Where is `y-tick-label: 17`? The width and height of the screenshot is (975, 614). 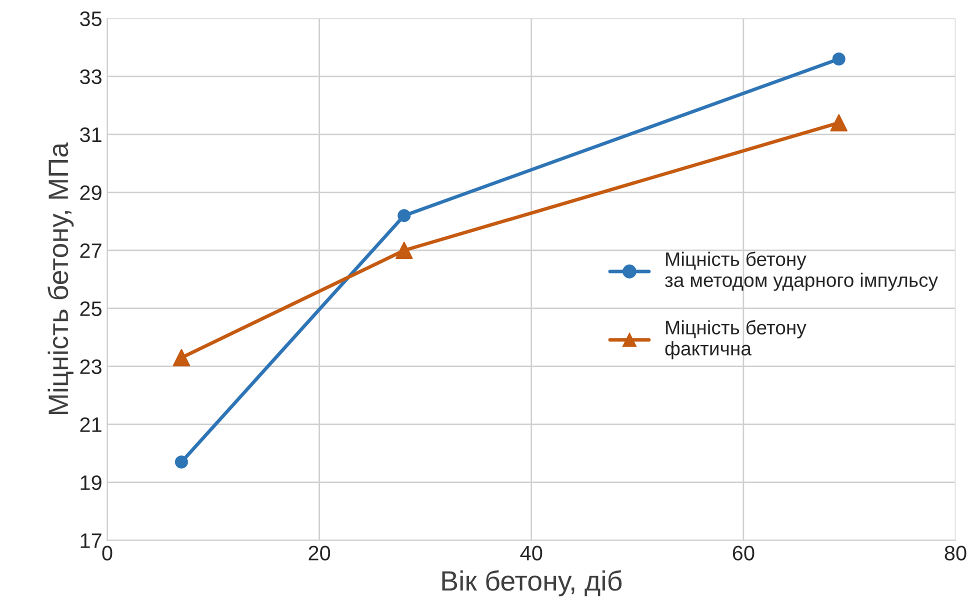
y-tick-label: 17 is located at coordinates (91, 541).